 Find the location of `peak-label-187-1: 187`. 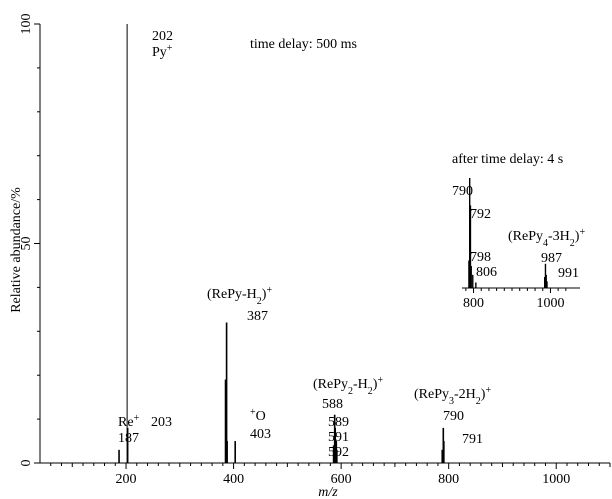

peak-label-187-1: 187 is located at coordinates (128, 438).